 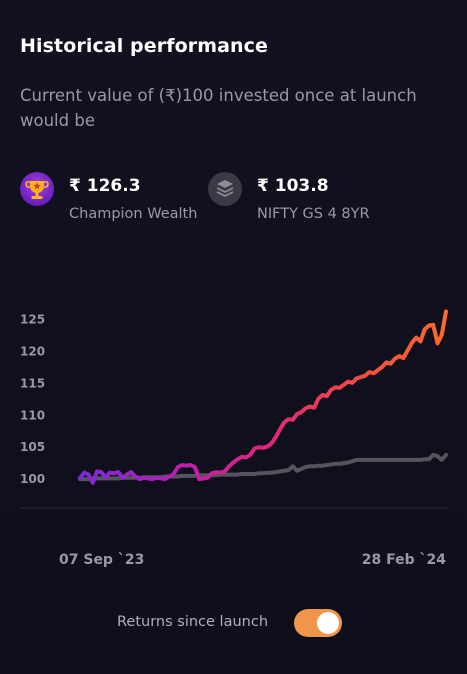 What do you see at coordinates (37, 189) in the screenshot?
I see `trophy-icon` at bounding box center [37, 189].